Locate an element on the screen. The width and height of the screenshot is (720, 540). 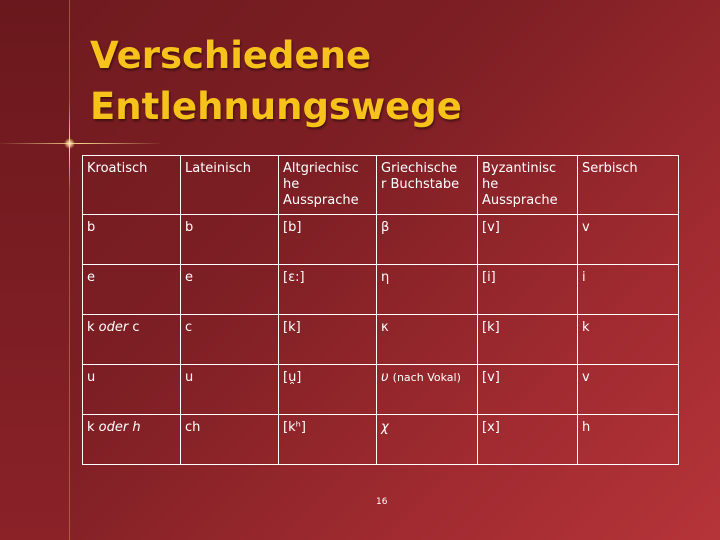
header-byzantinisch: Byzantinisc he Aussprache is located at coordinates (527, 185).